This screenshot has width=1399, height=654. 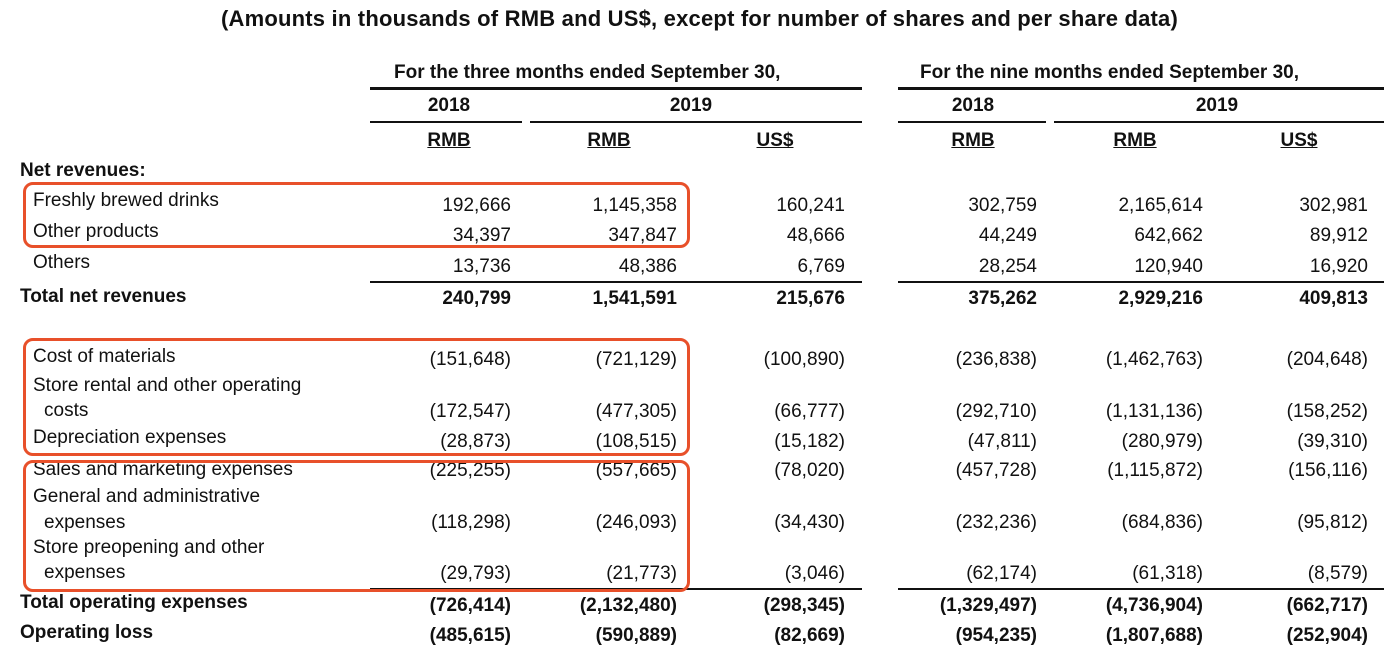 I want to click on cell-value: (954,235), so click(x=996, y=635).